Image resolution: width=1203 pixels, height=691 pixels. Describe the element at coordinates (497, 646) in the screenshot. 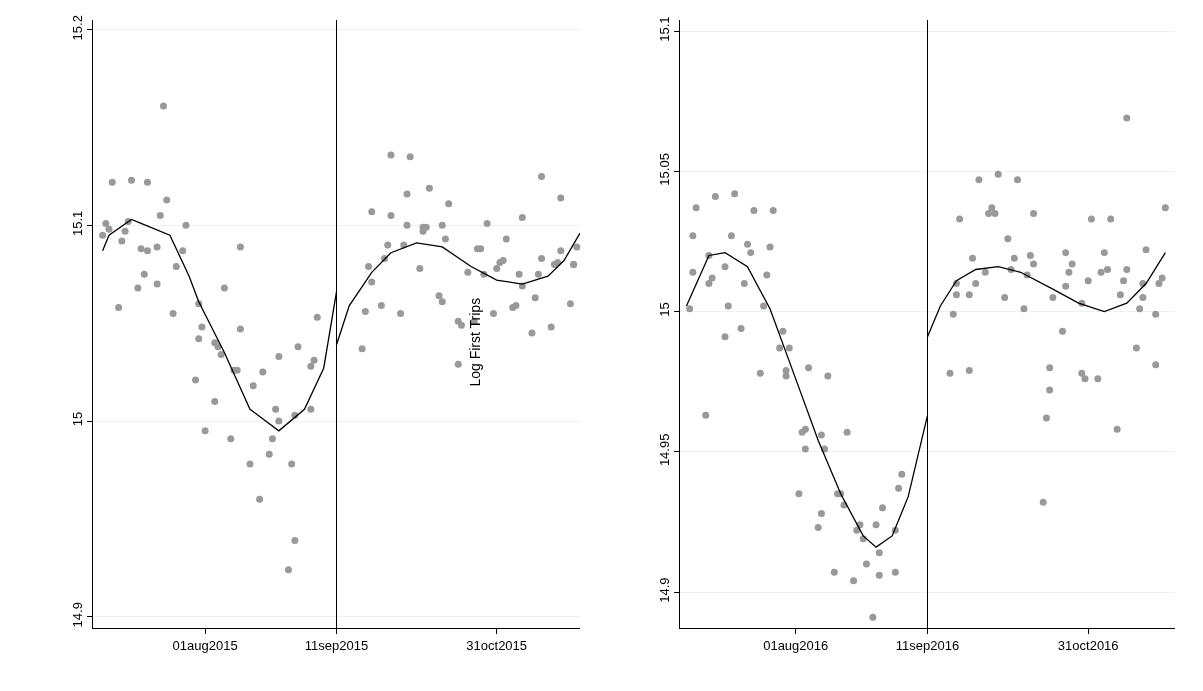

I see `x-tick-label: 31oct2015` at that location.